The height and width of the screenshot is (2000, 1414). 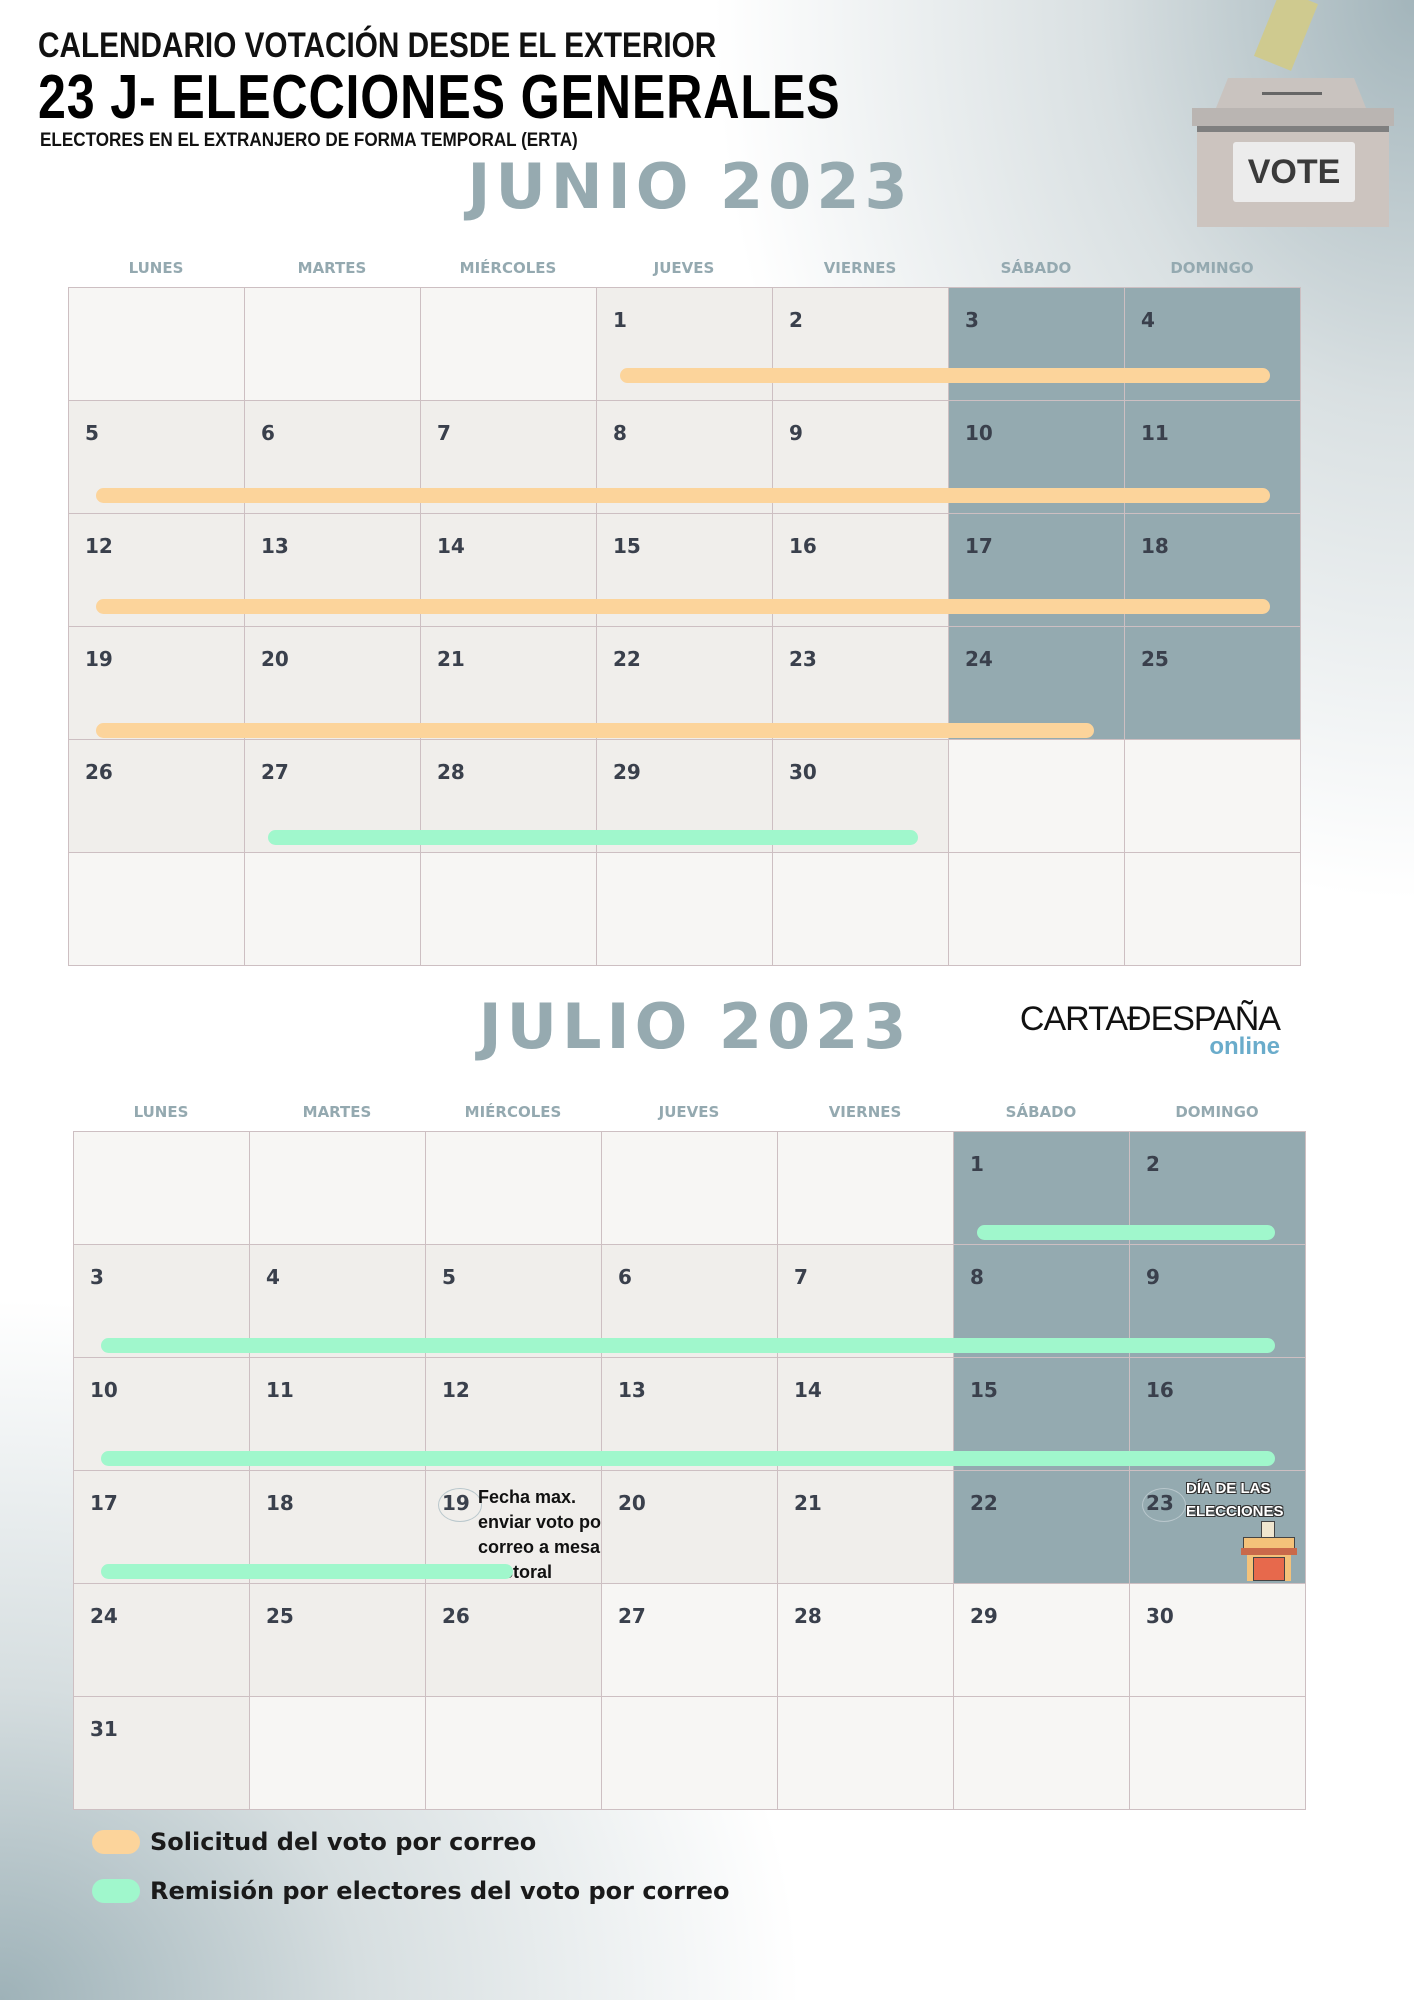 I want to click on day-cell: 4, so click(x=1212, y=344).